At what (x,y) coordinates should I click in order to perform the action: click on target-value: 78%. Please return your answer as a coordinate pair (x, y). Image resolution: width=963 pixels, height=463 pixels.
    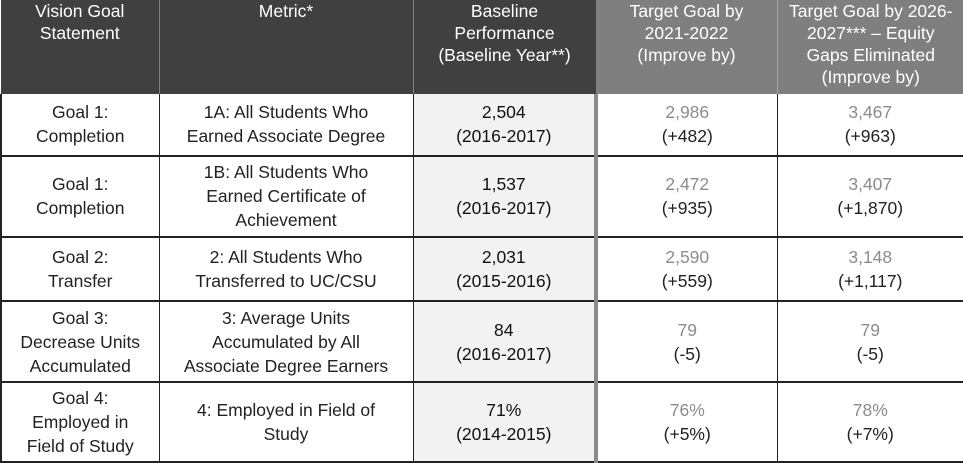
    Looking at the image, I should click on (870, 410).